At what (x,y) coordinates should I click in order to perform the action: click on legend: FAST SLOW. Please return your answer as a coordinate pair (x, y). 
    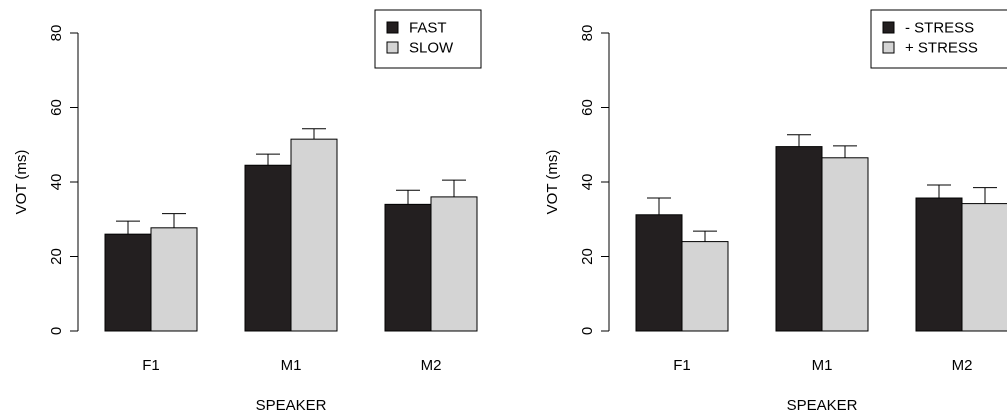
    Looking at the image, I should click on (428, 39).